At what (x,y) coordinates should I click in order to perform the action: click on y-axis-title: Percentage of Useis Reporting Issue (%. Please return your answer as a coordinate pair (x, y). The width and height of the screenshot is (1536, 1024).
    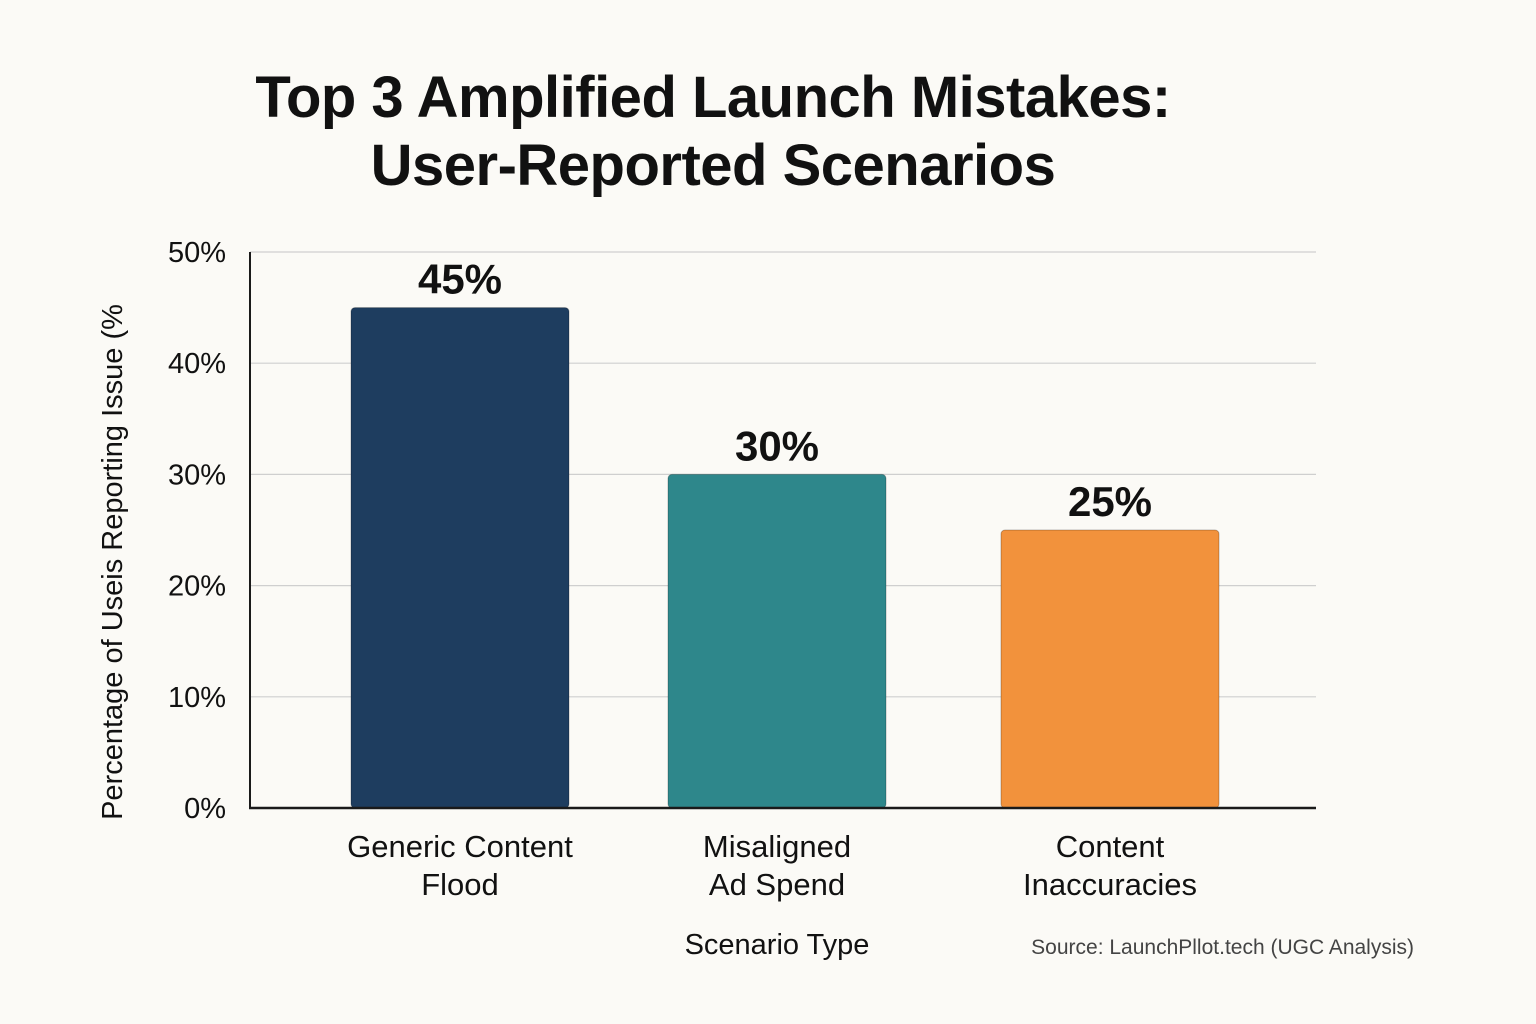
    Looking at the image, I should click on (113, 562).